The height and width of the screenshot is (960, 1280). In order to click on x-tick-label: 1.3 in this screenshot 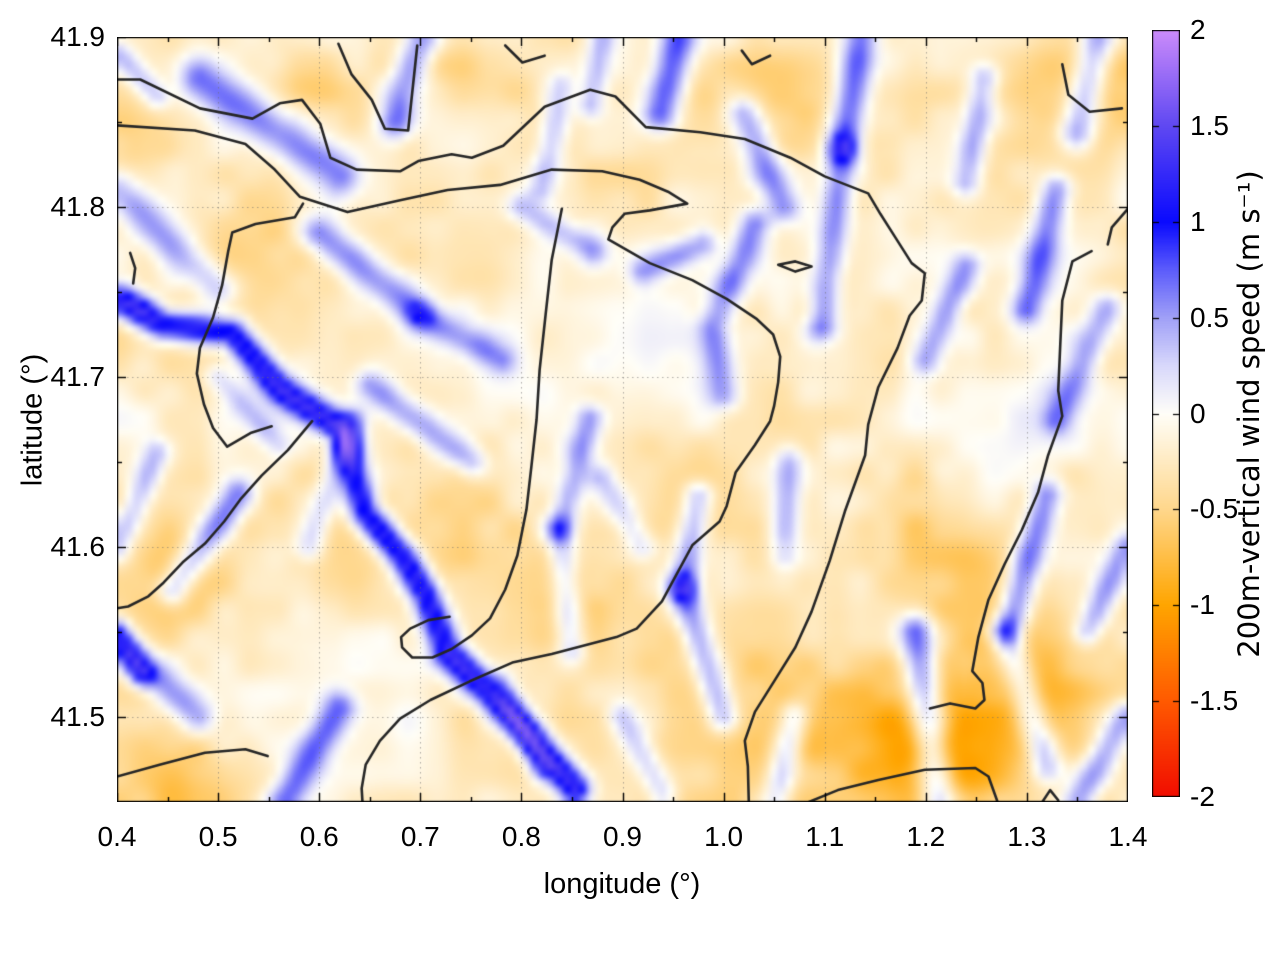, I will do `click(1027, 836)`.